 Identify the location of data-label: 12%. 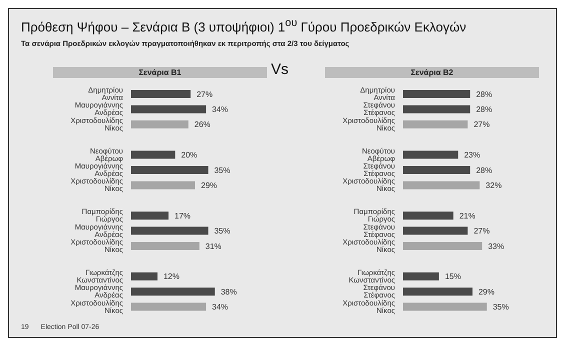
(171, 277).